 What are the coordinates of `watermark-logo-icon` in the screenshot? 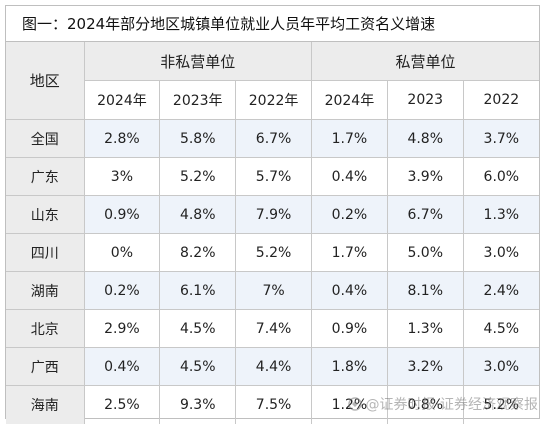 It's located at (354, 404).